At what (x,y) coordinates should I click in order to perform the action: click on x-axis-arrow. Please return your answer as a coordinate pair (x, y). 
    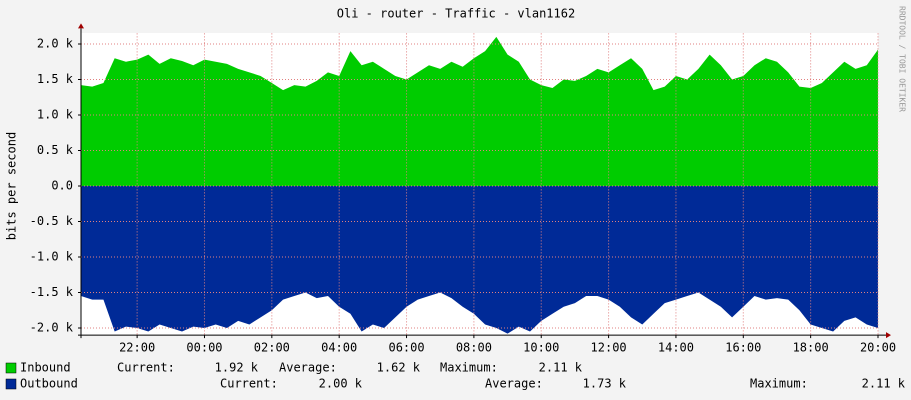
    Looking at the image, I should click on (888, 335).